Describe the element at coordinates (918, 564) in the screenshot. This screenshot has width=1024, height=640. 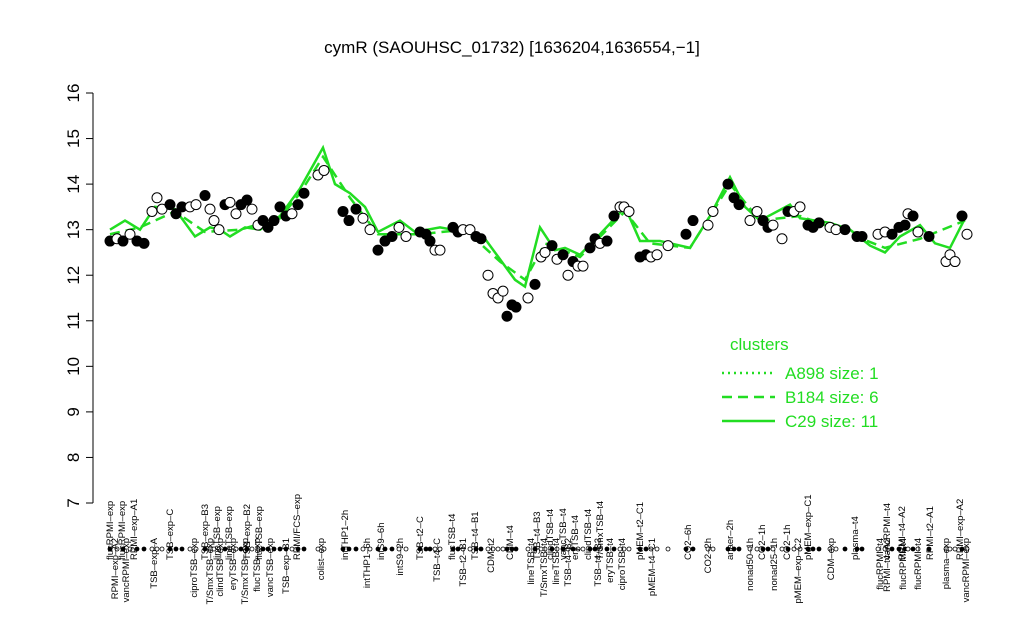
I see `x-label: flucRPMI–t4` at that location.